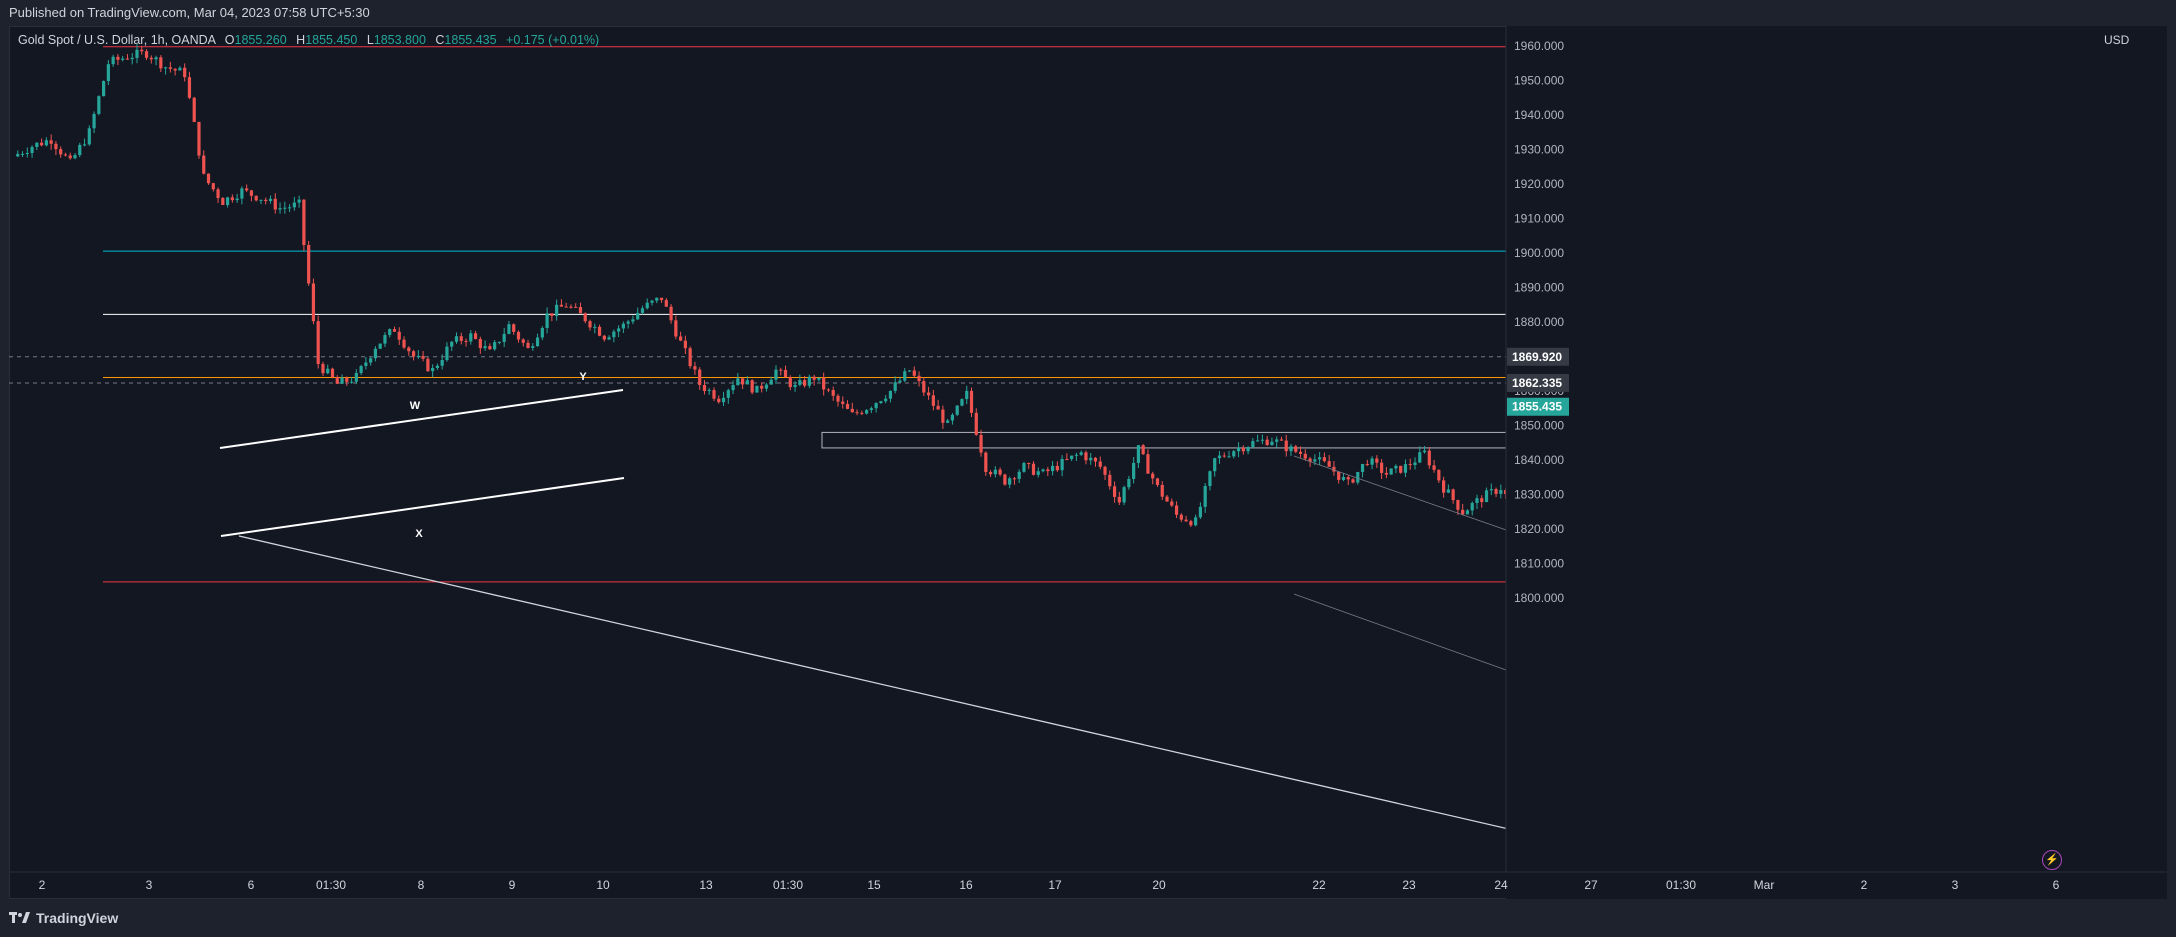 The image size is (2176, 937). I want to click on x-tick-label: 22, so click(1319, 885).